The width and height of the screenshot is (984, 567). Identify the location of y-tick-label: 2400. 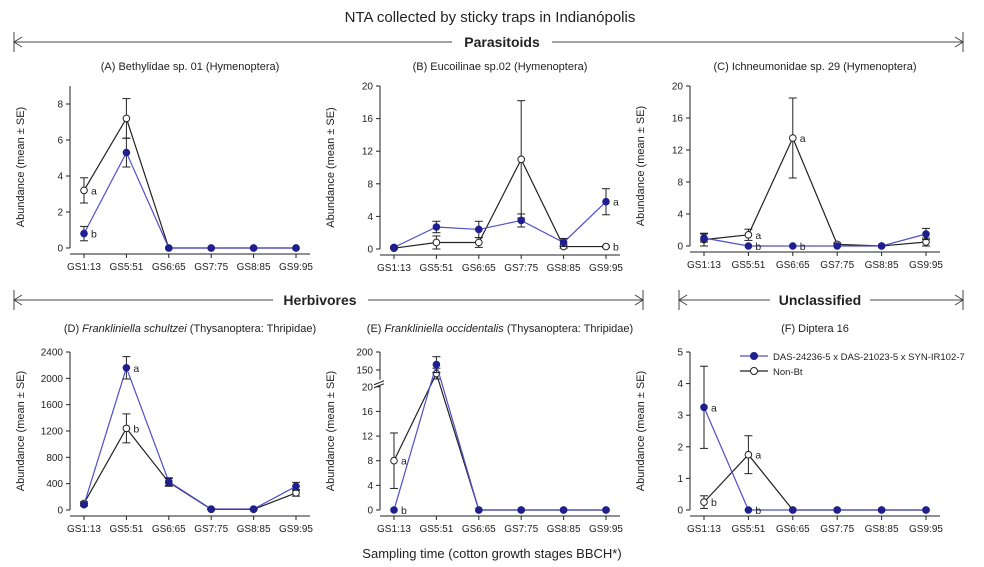
(52, 353).